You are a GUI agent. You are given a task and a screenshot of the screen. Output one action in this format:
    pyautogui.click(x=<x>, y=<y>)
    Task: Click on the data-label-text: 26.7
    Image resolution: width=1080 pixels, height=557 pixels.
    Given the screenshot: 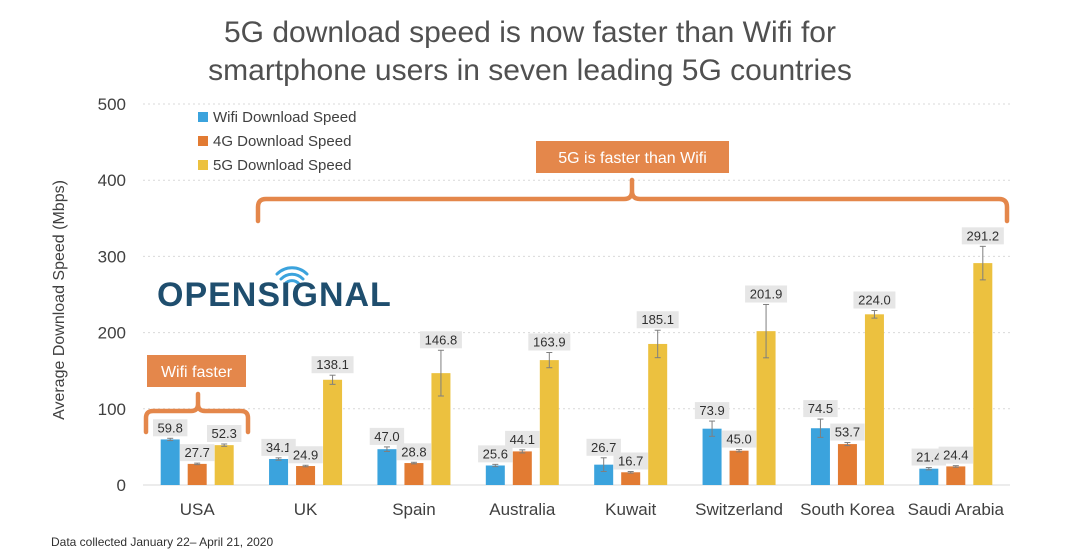 What is the action you would take?
    pyautogui.click(x=603, y=447)
    